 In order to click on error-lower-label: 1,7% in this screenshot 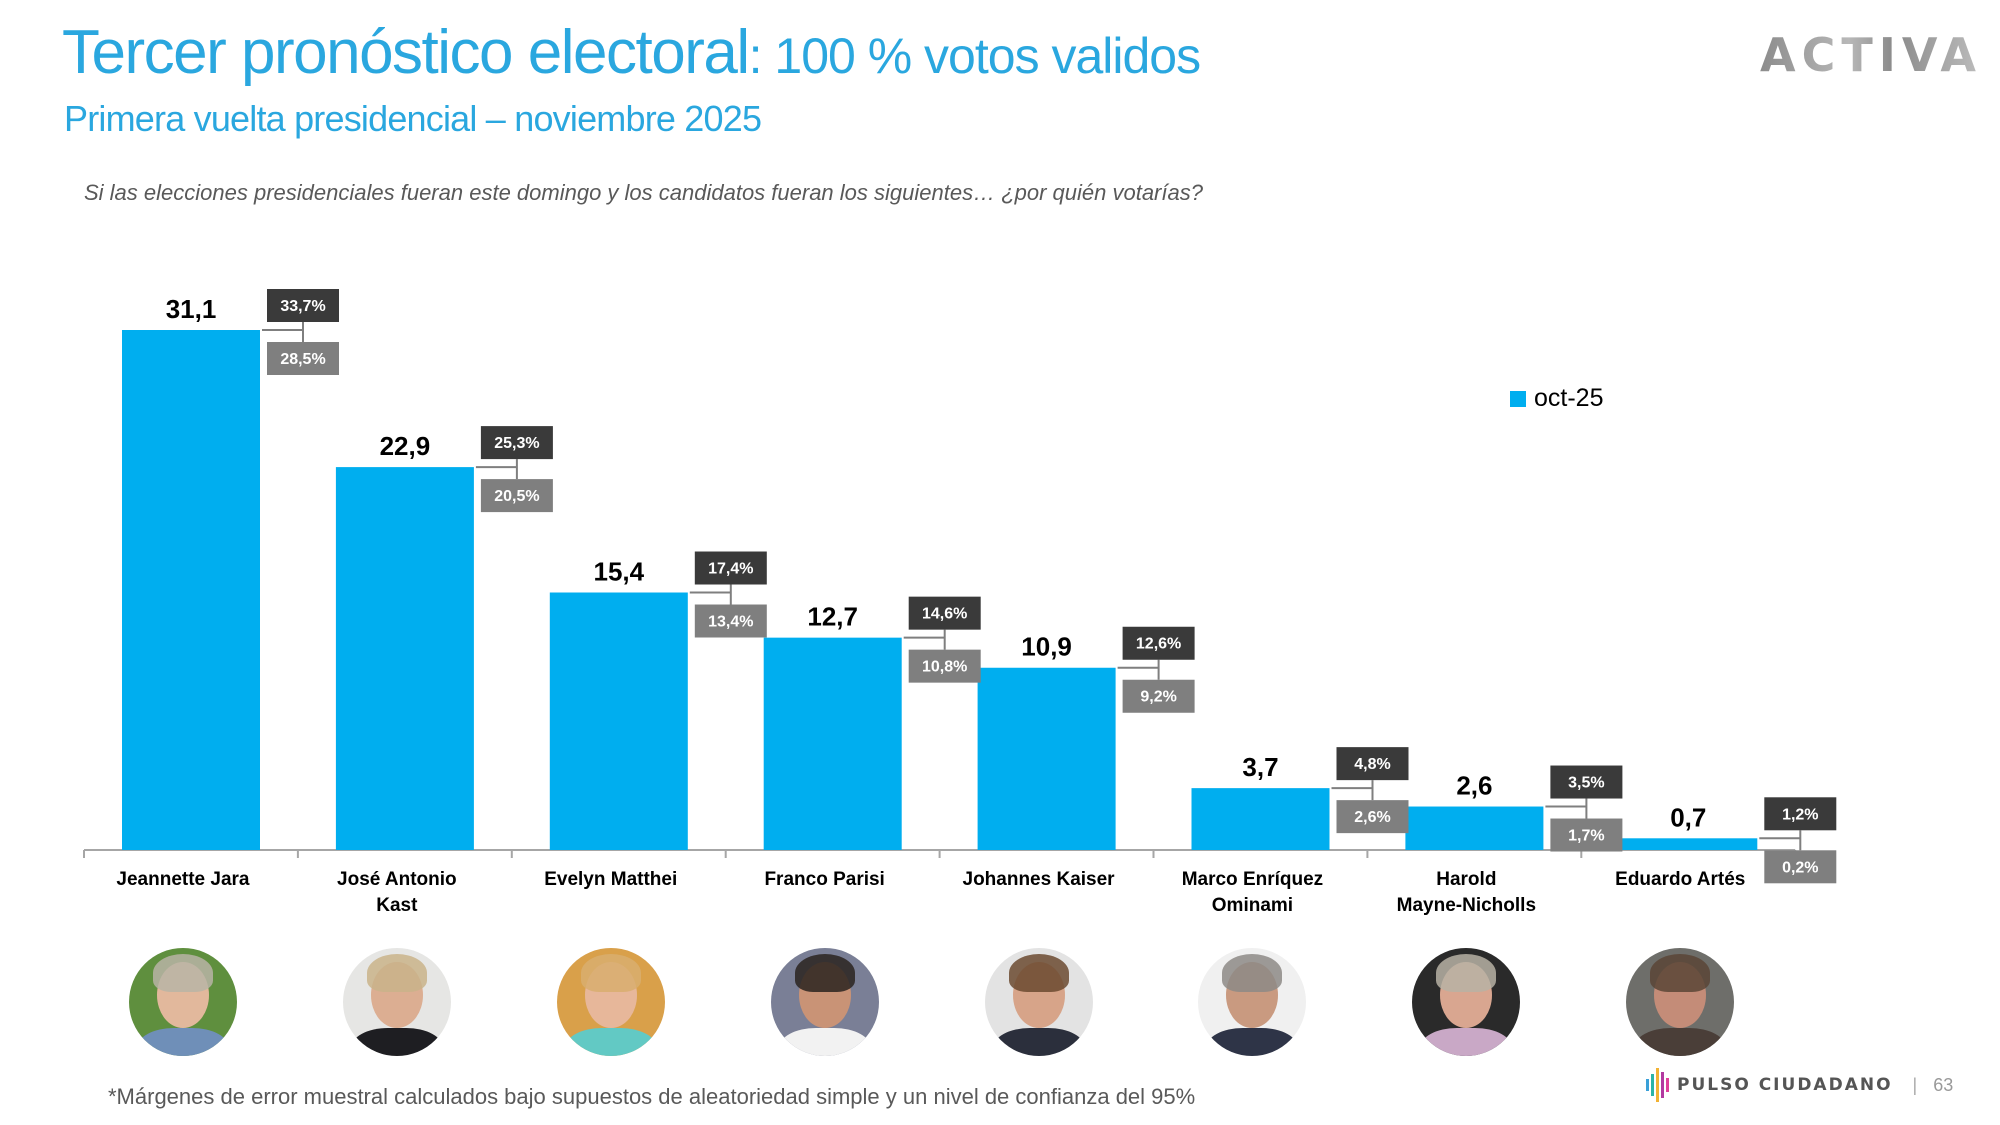, I will do `click(1586, 836)`.